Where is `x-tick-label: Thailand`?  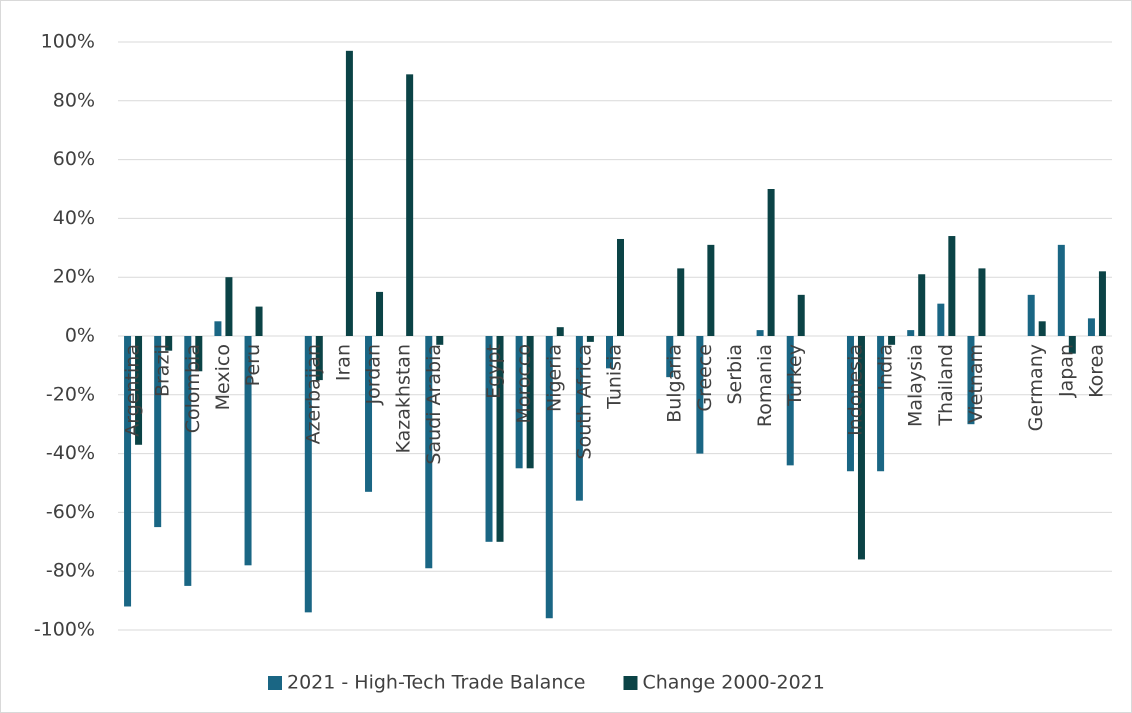 x-tick-label: Thailand is located at coordinates (946, 385).